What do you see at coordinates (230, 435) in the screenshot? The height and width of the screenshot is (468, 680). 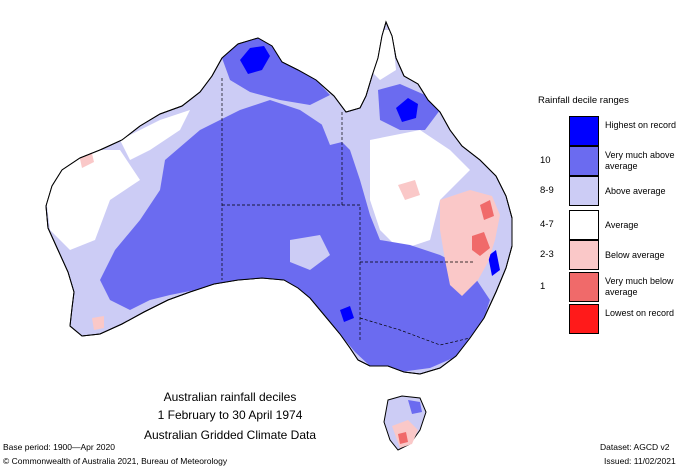 I see `map-title-line-3: Australian Gridded Climate Data` at bounding box center [230, 435].